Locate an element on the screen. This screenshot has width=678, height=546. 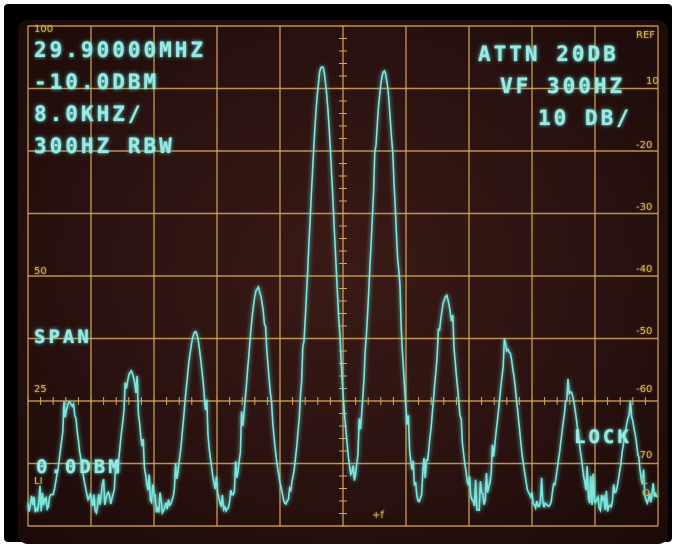
db-label-60: -60 is located at coordinates (644, 389).